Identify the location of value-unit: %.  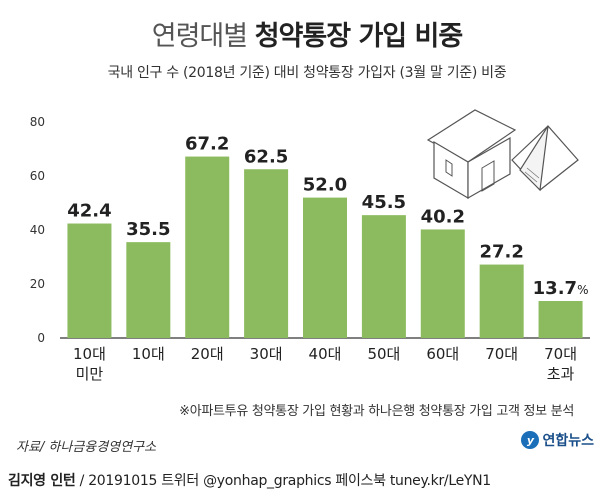
(582, 290).